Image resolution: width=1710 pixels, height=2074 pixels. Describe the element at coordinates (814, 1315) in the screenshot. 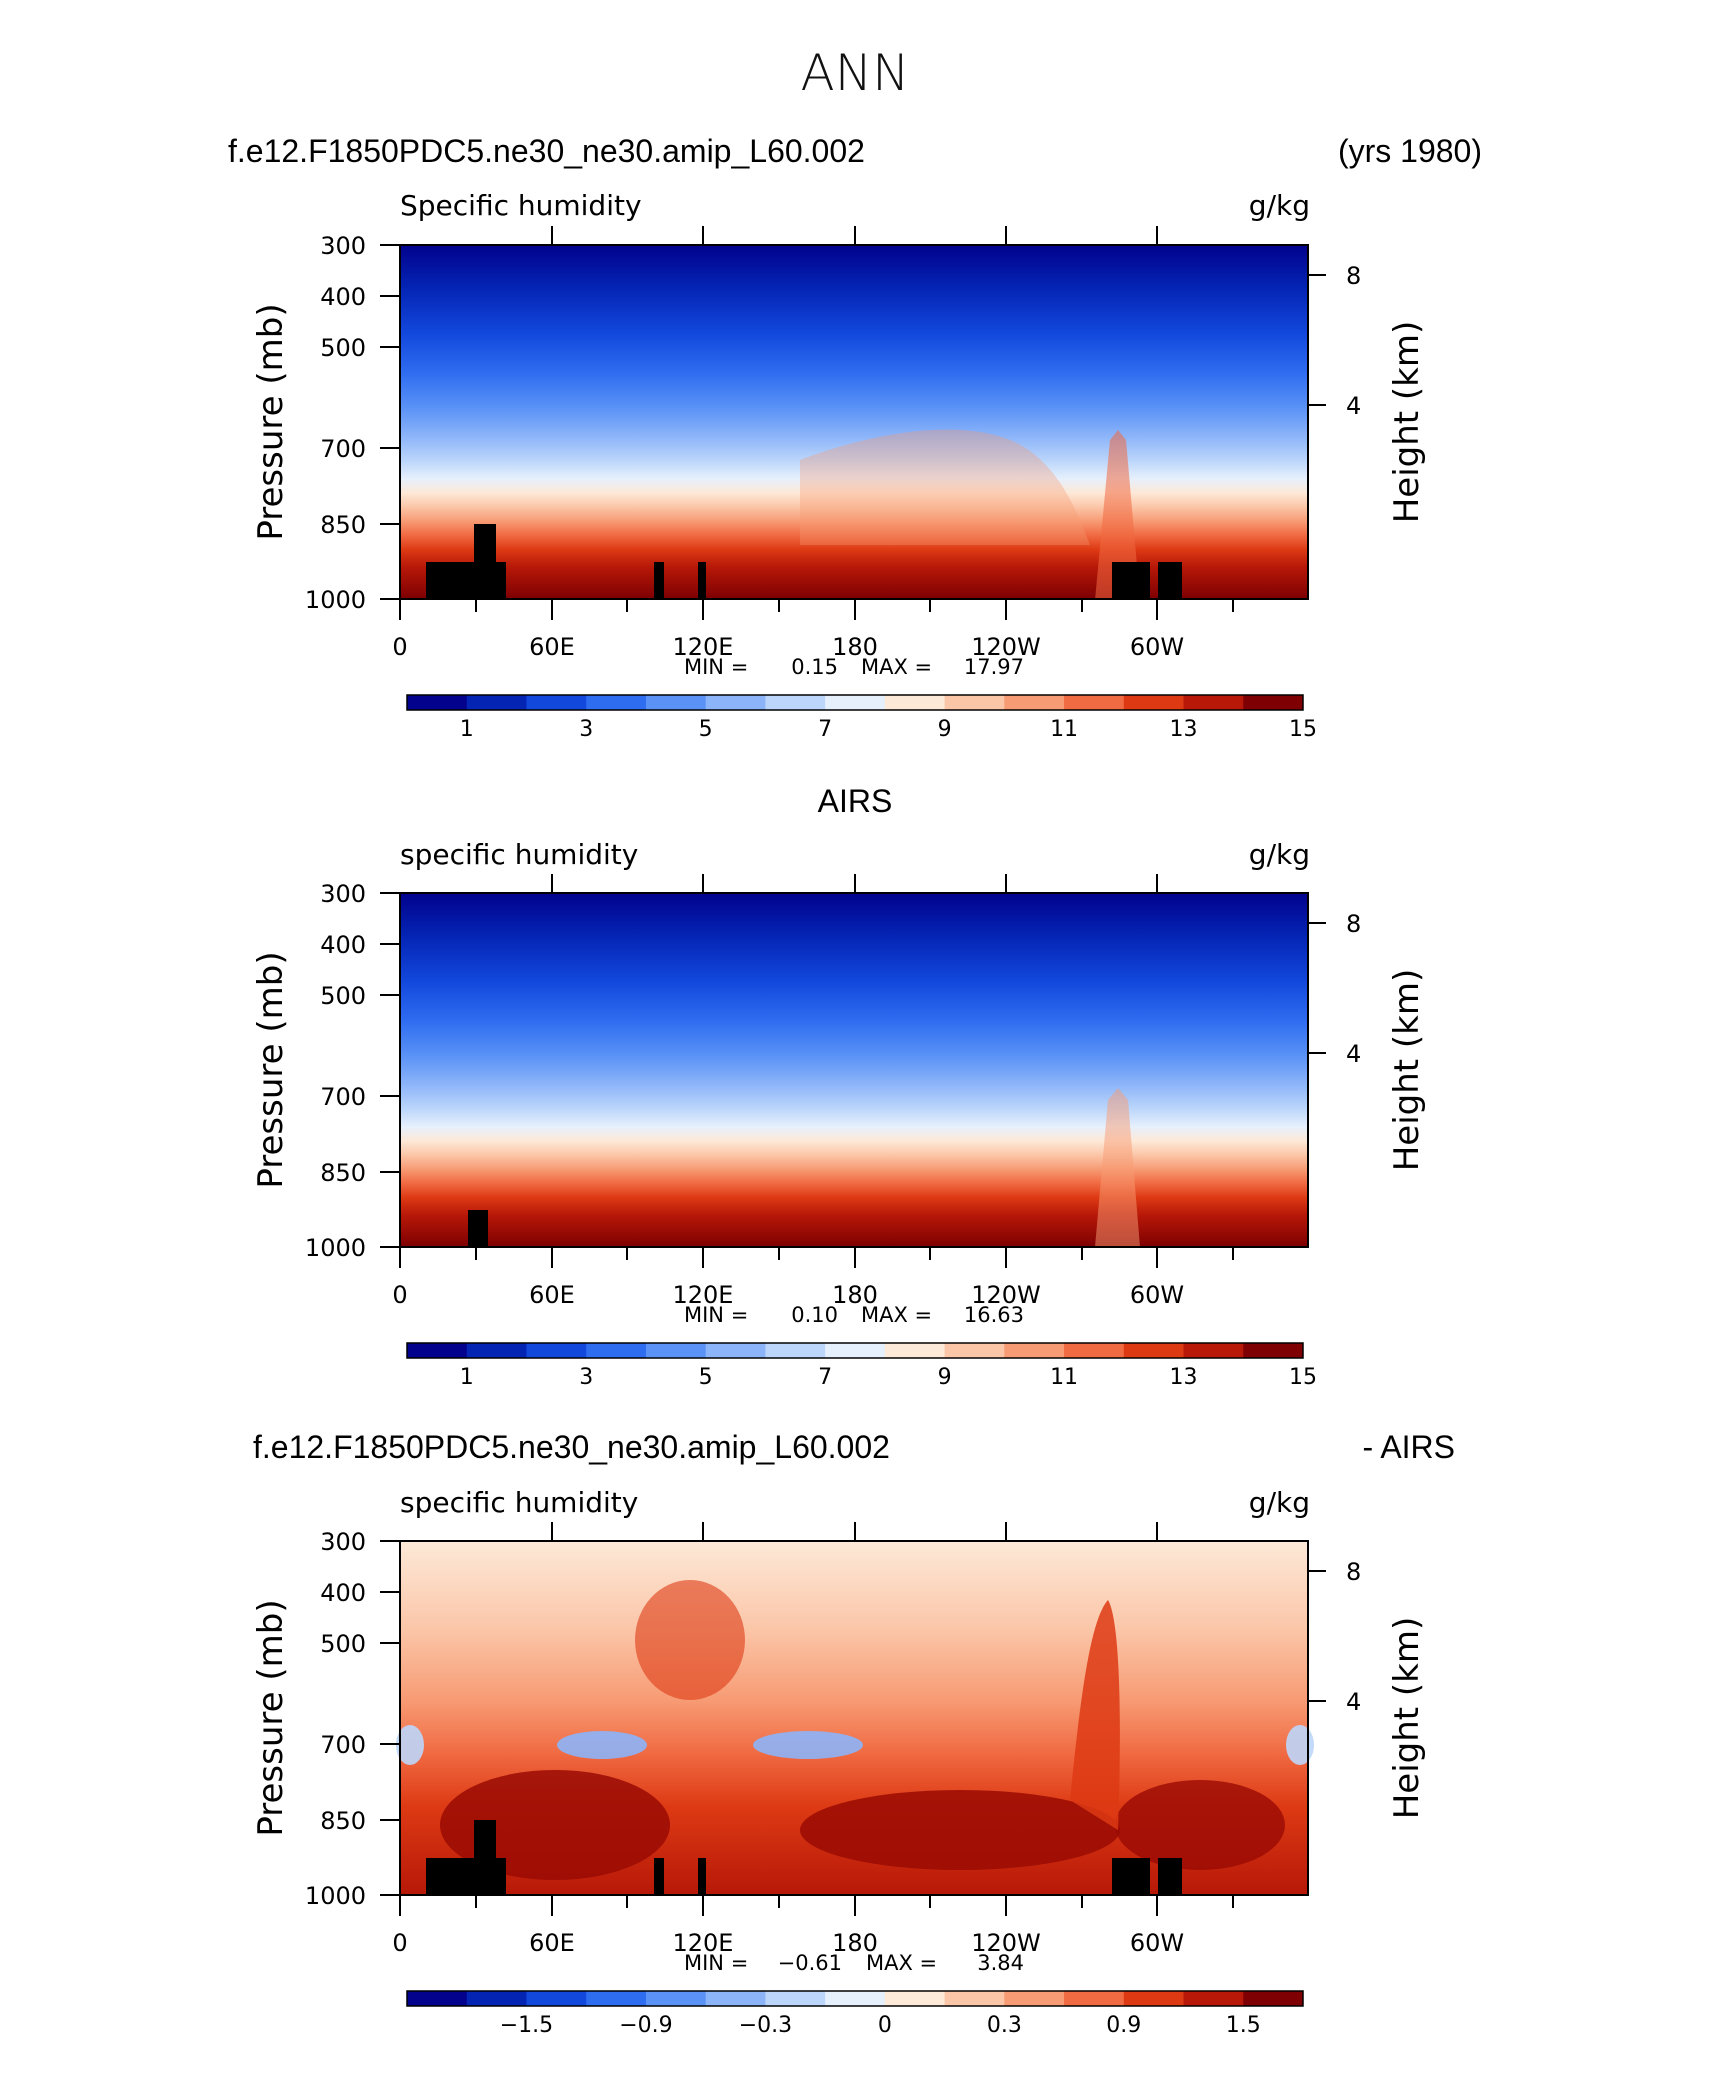

I see `min-value: 0.10` at that location.